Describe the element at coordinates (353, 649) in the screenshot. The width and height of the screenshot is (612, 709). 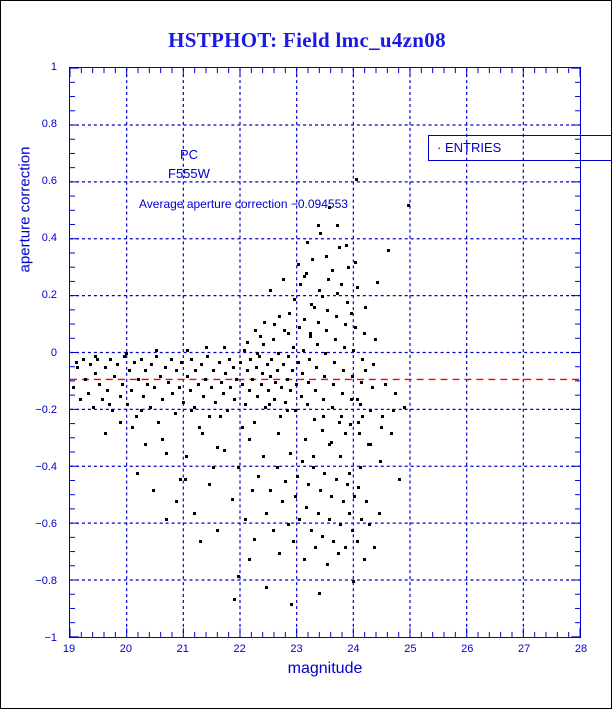
I see `x-tick-label: 24` at that location.